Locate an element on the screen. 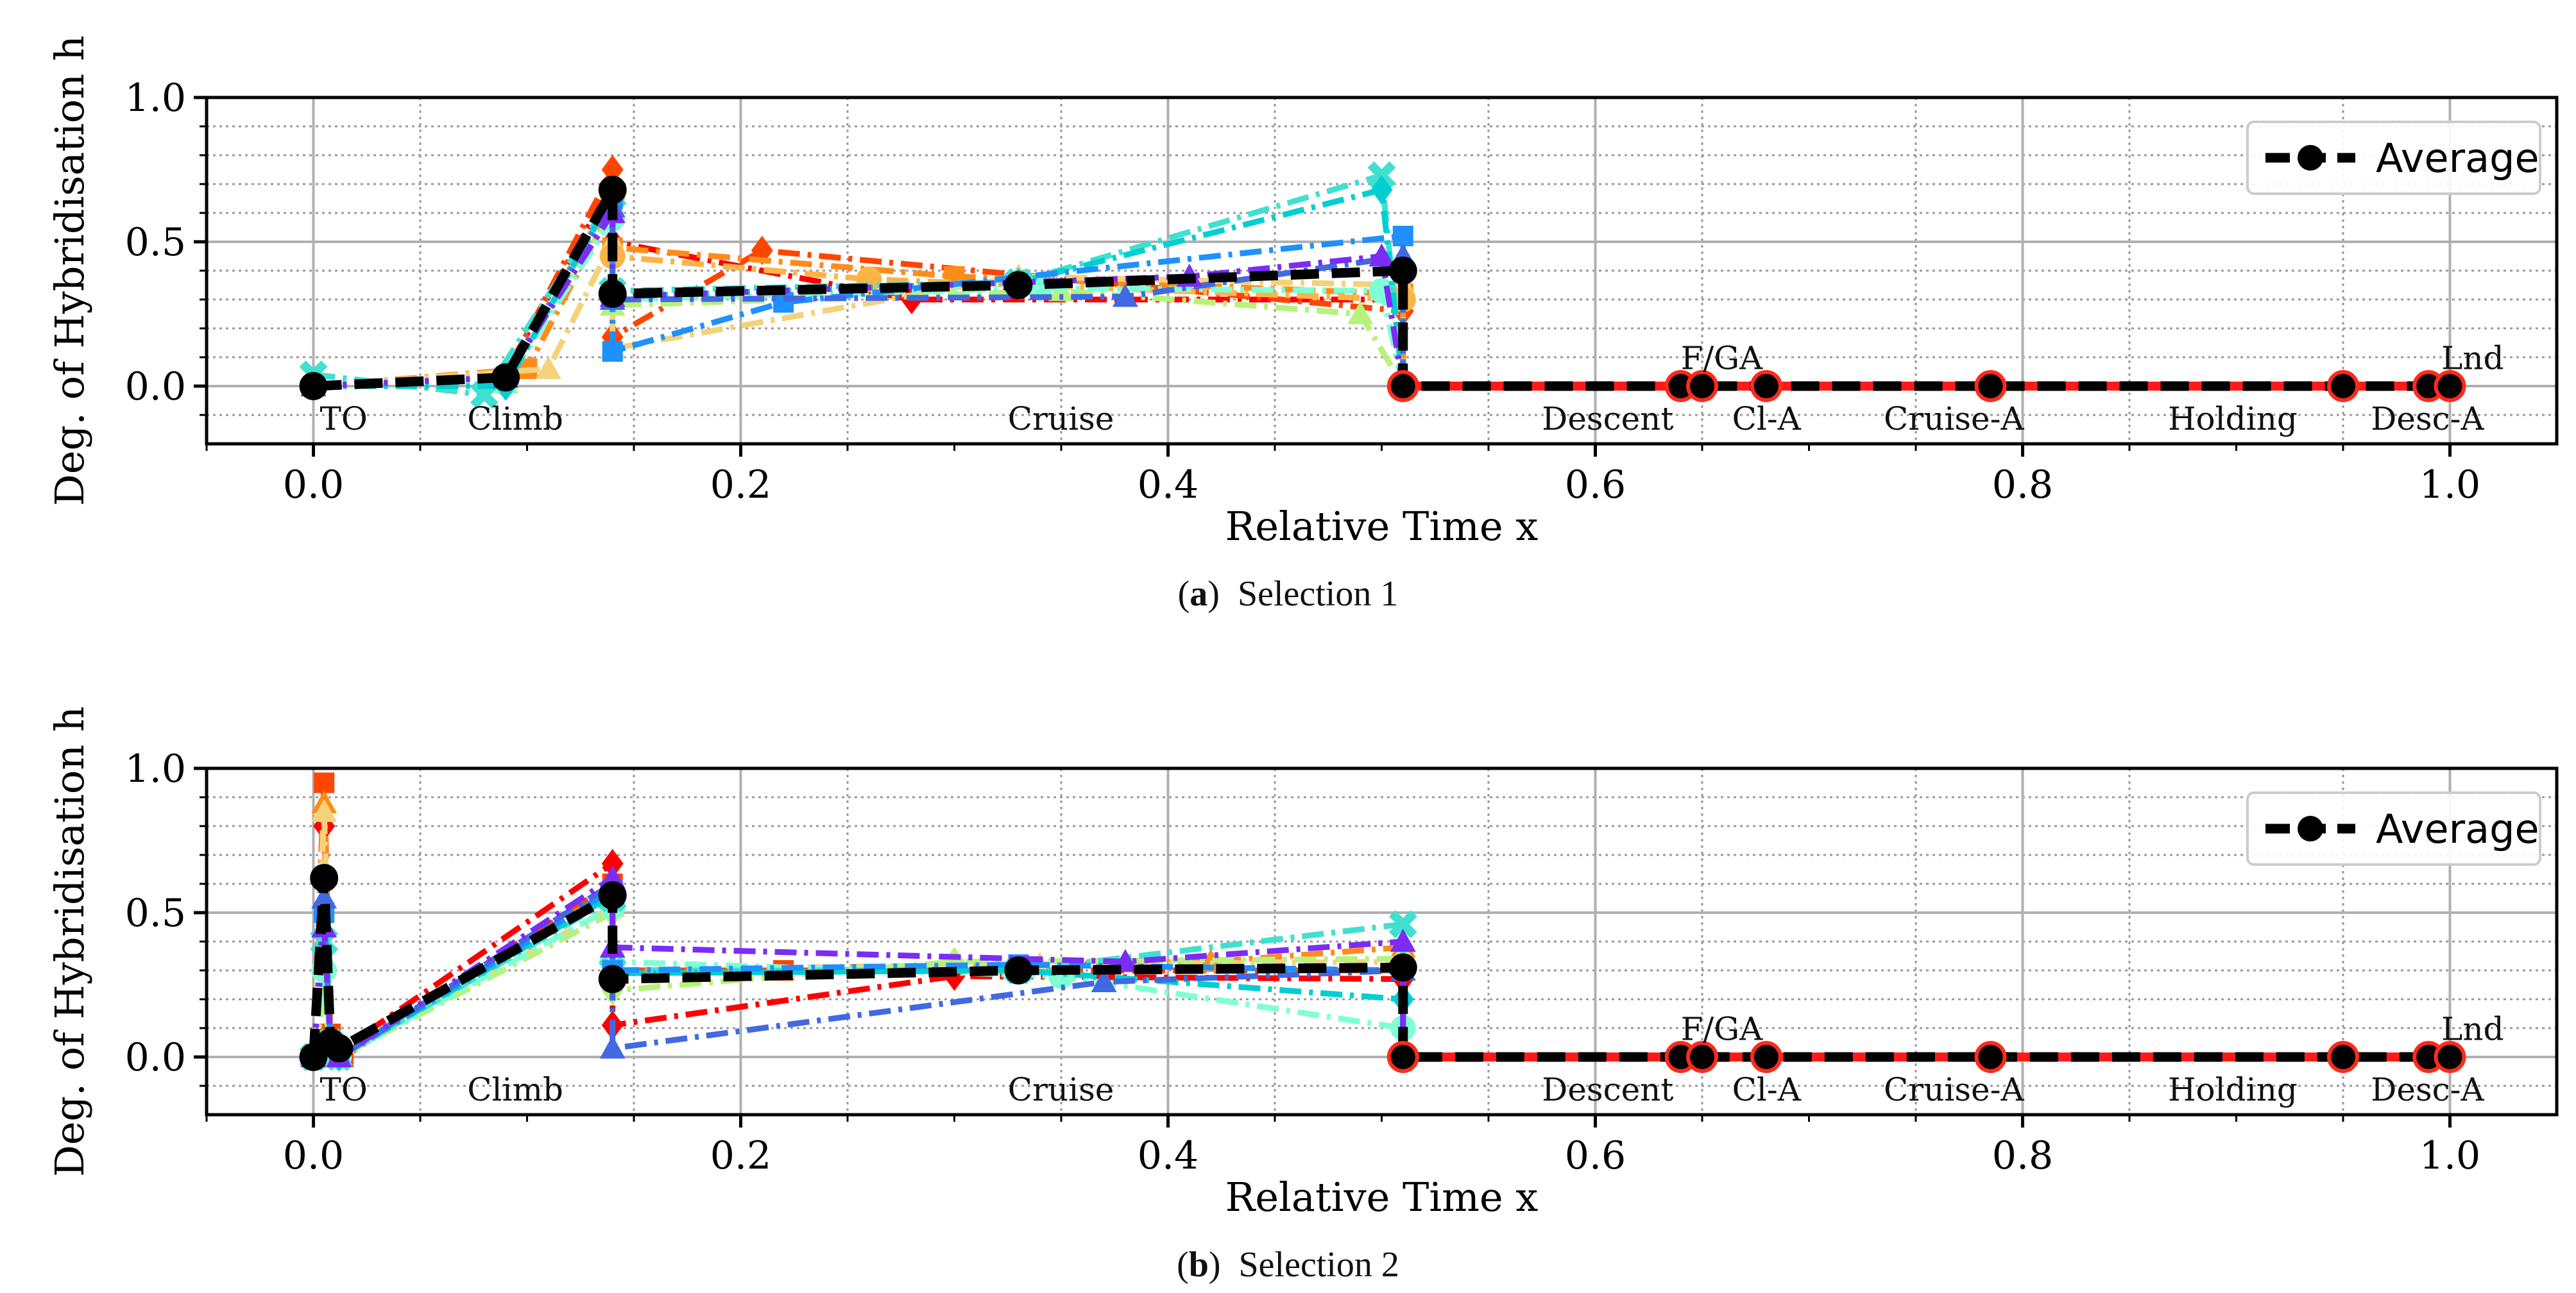  average-line is located at coordinates (1381, 288).